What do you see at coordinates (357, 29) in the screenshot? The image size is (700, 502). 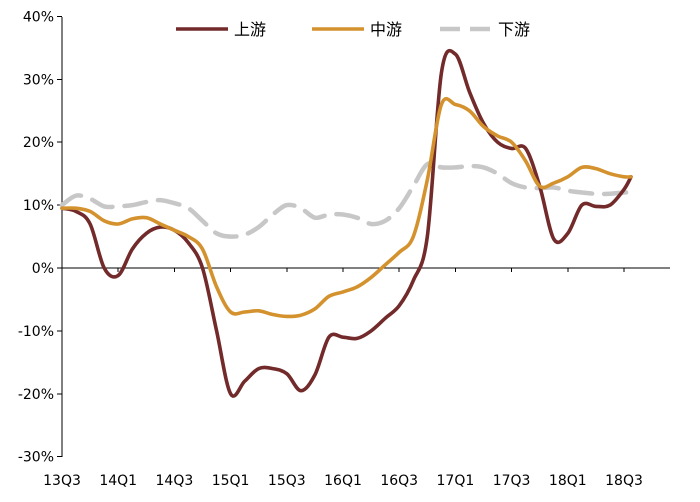 I see `legend-midstream: 中游` at bounding box center [357, 29].